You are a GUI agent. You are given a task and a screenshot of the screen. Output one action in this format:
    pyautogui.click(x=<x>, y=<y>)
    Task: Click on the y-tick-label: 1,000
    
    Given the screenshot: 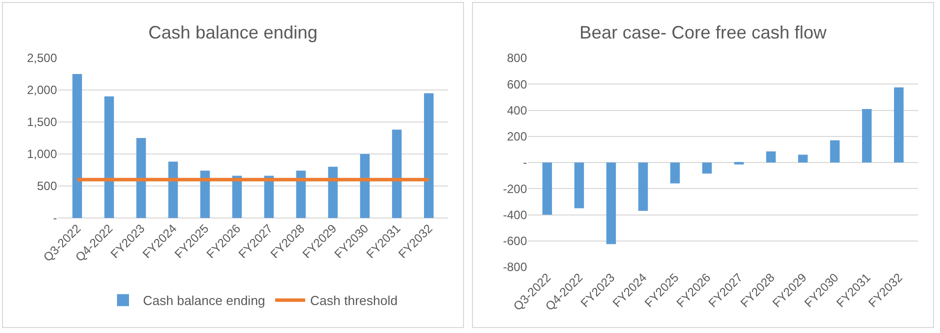 What is the action you would take?
    pyautogui.click(x=42, y=154)
    